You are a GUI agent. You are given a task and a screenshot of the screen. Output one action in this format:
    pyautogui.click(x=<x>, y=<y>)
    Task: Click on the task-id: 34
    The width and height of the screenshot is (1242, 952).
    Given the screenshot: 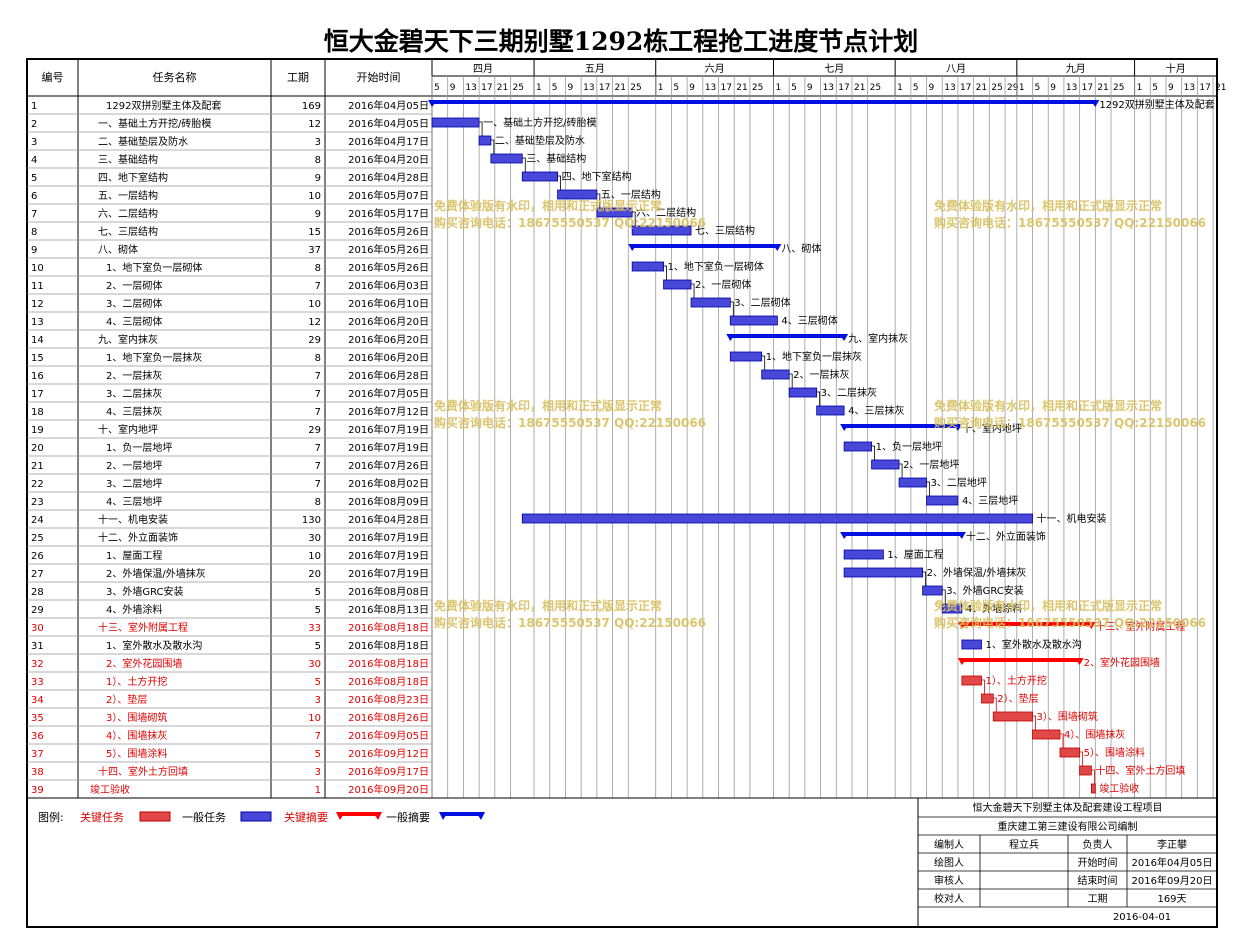 What is the action you would take?
    pyautogui.click(x=37, y=700)
    